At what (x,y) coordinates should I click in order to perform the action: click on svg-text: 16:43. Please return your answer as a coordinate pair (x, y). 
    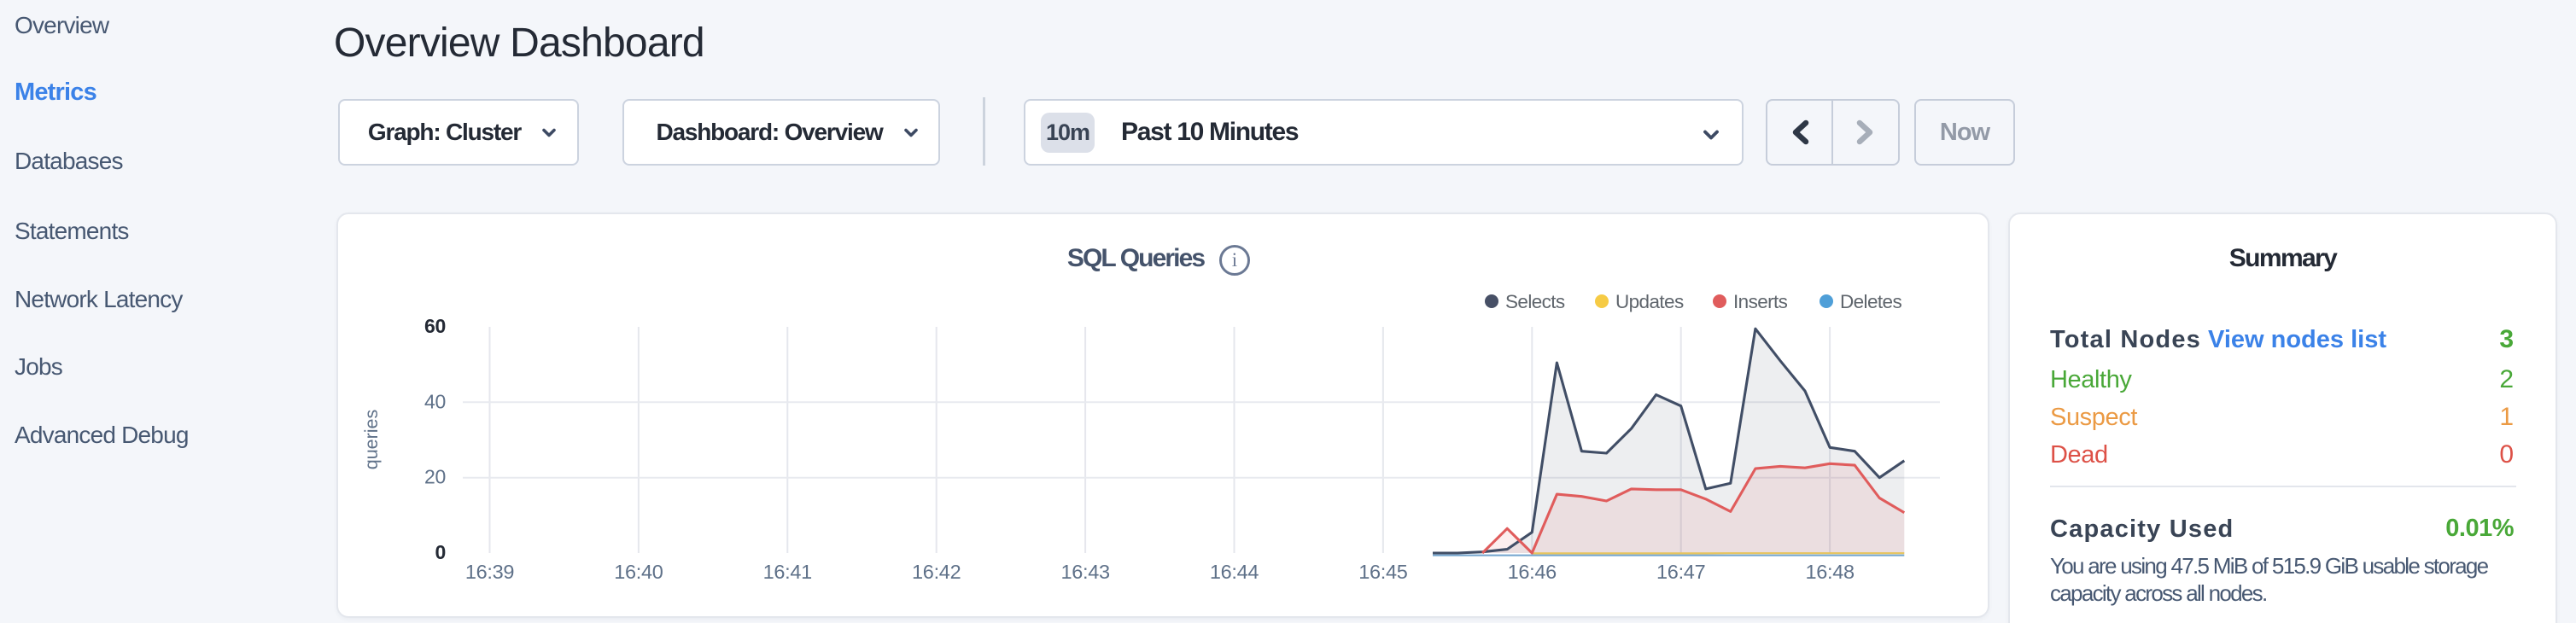
    Looking at the image, I should click on (1085, 572).